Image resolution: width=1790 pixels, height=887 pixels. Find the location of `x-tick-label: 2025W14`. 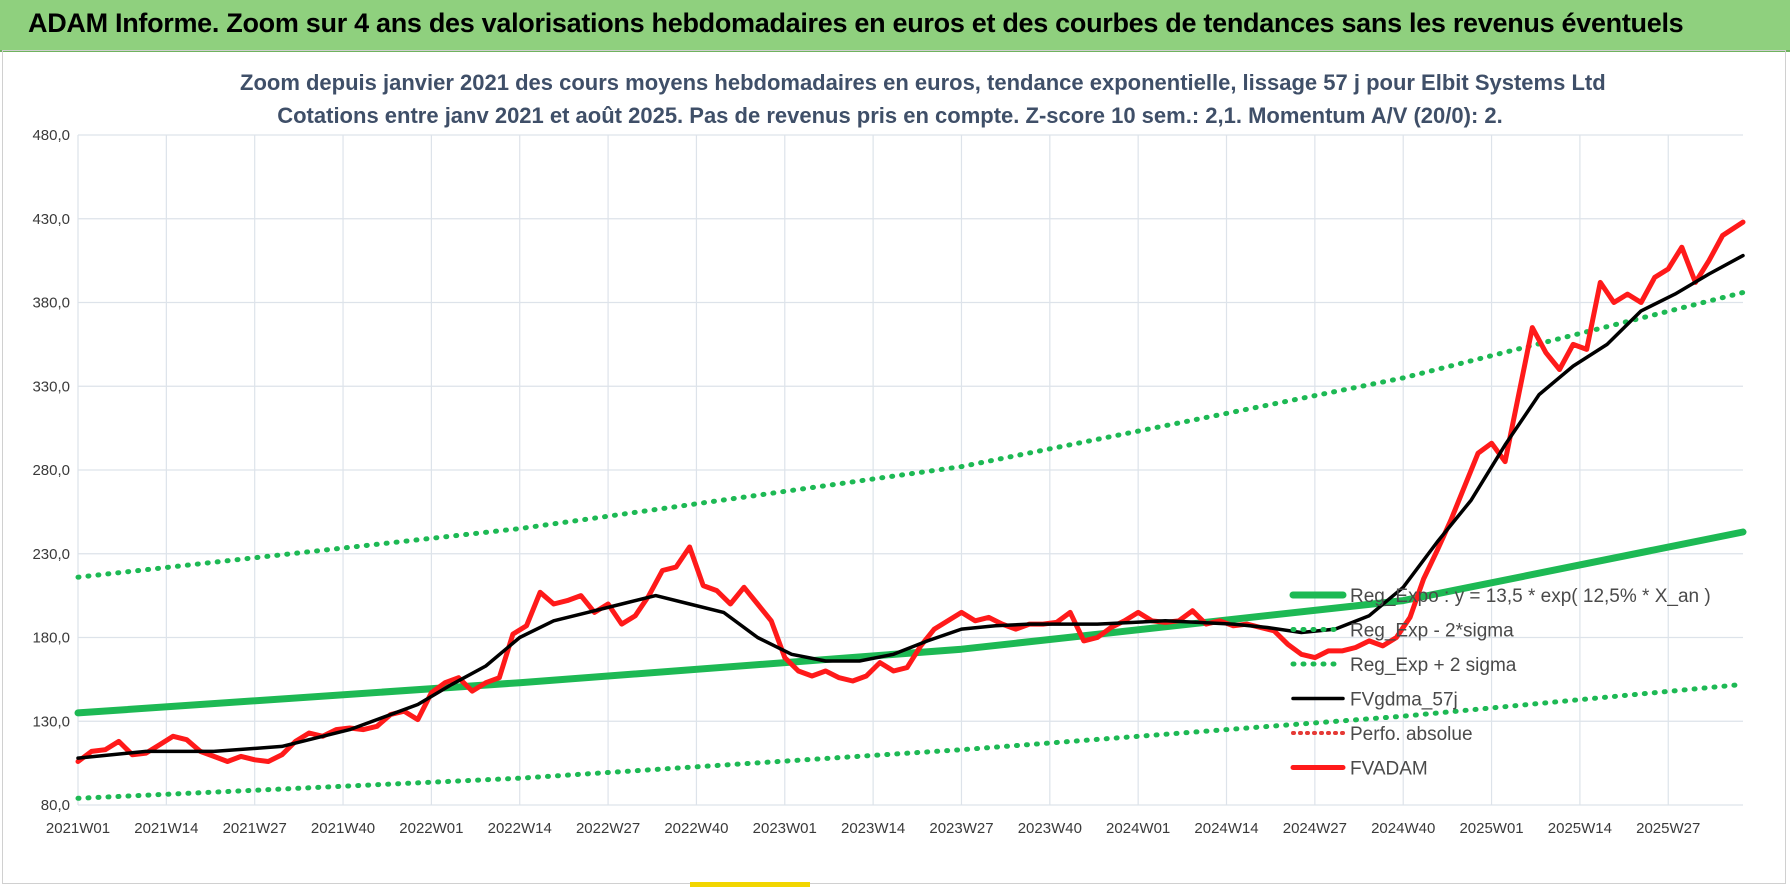

x-tick-label: 2025W14 is located at coordinates (1580, 828).